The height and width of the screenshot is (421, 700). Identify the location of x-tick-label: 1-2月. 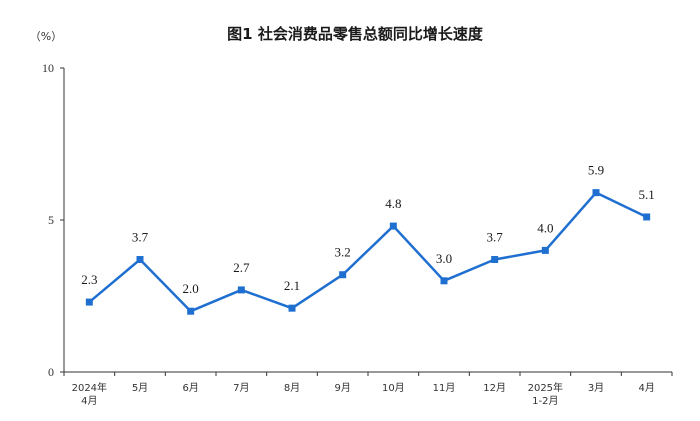
(545, 401).